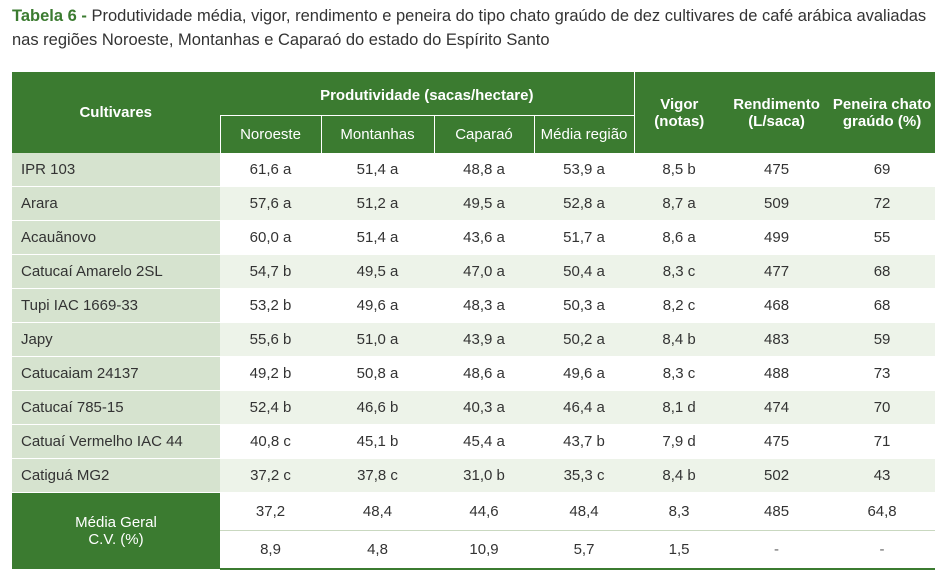 The image size is (951, 581). What do you see at coordinates (882, 339) in the screenshot?
I see `table-cell: 59` at bounding box center [882, 339].